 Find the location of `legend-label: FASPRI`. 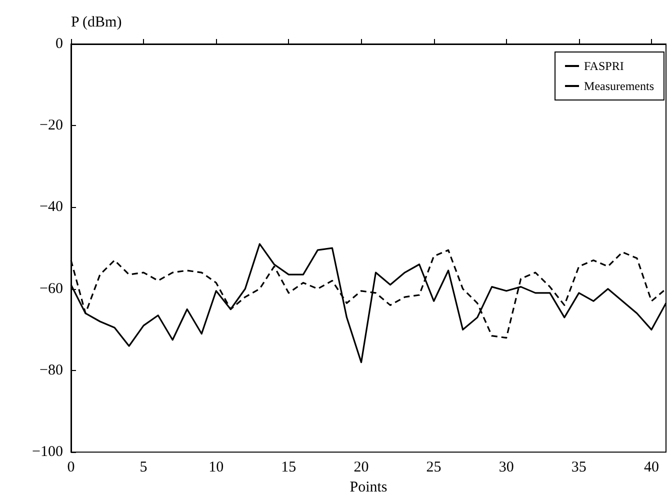

legend-label: FASPRI is located at coordinates (604, 66).